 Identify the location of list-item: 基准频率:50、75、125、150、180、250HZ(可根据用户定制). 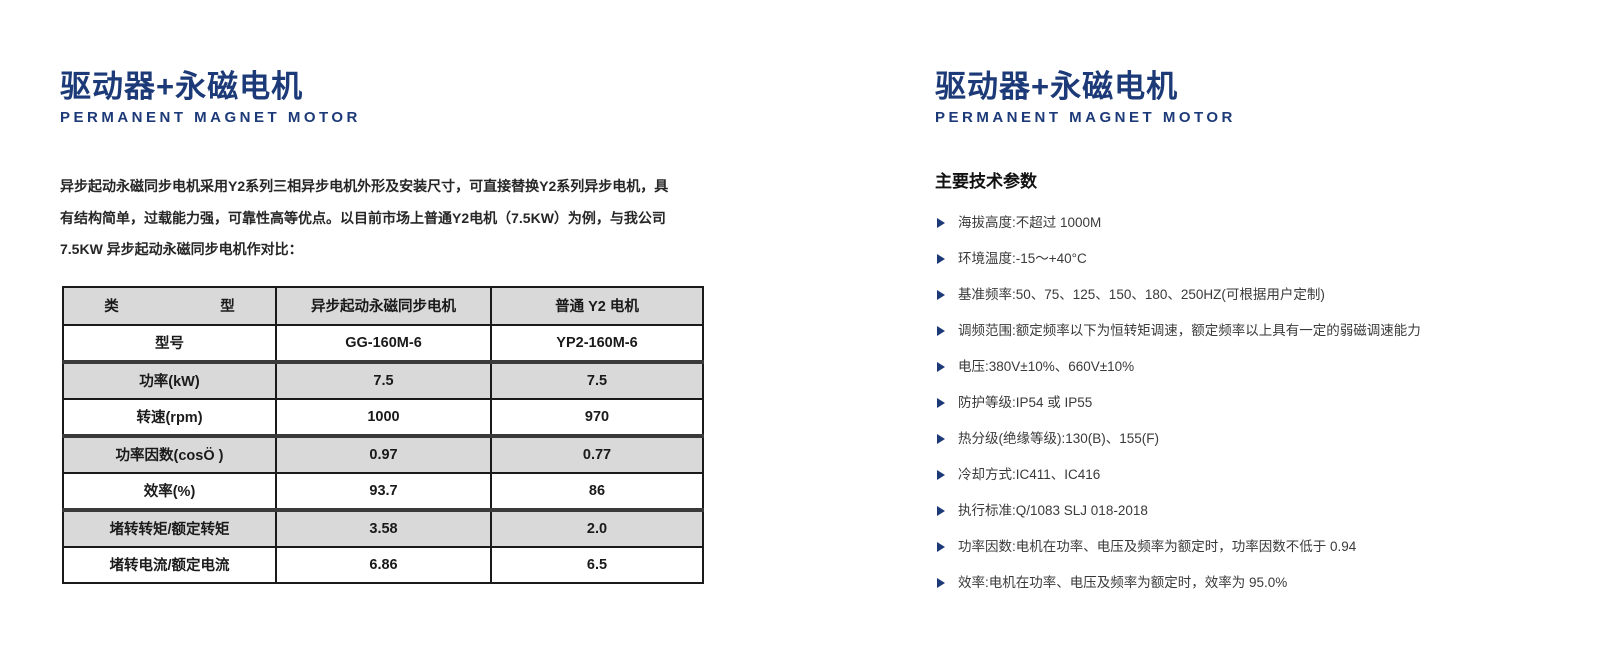
(1256, 295).